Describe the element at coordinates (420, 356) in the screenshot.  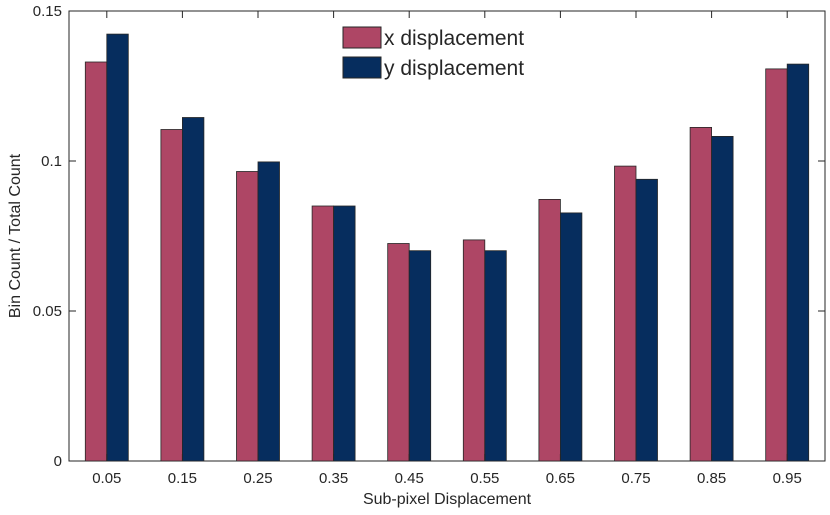
I see `bar-y-displacement-0.45` at that location.